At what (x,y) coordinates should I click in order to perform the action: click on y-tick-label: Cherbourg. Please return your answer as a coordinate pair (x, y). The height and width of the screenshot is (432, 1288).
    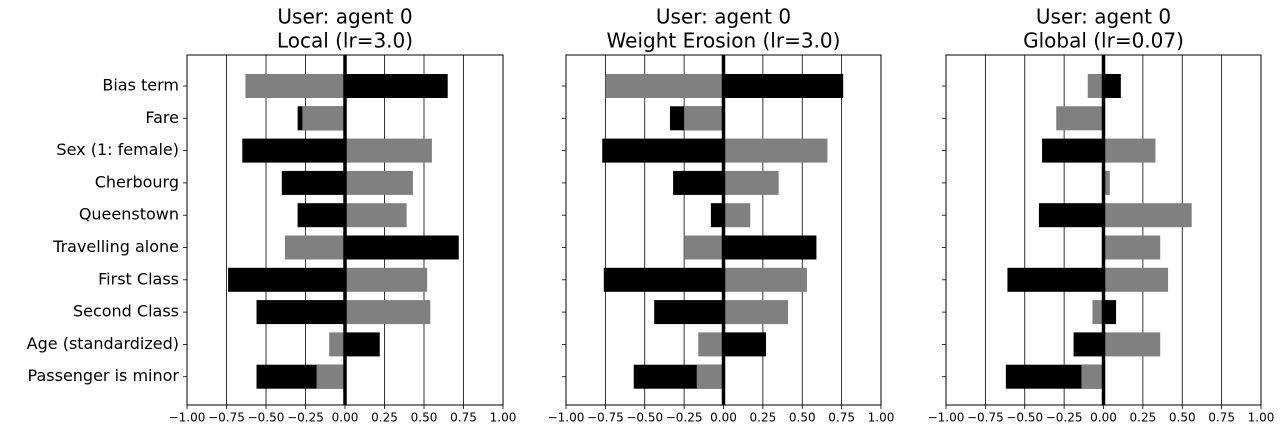
    Looking at the image, I should click on (137, 181).